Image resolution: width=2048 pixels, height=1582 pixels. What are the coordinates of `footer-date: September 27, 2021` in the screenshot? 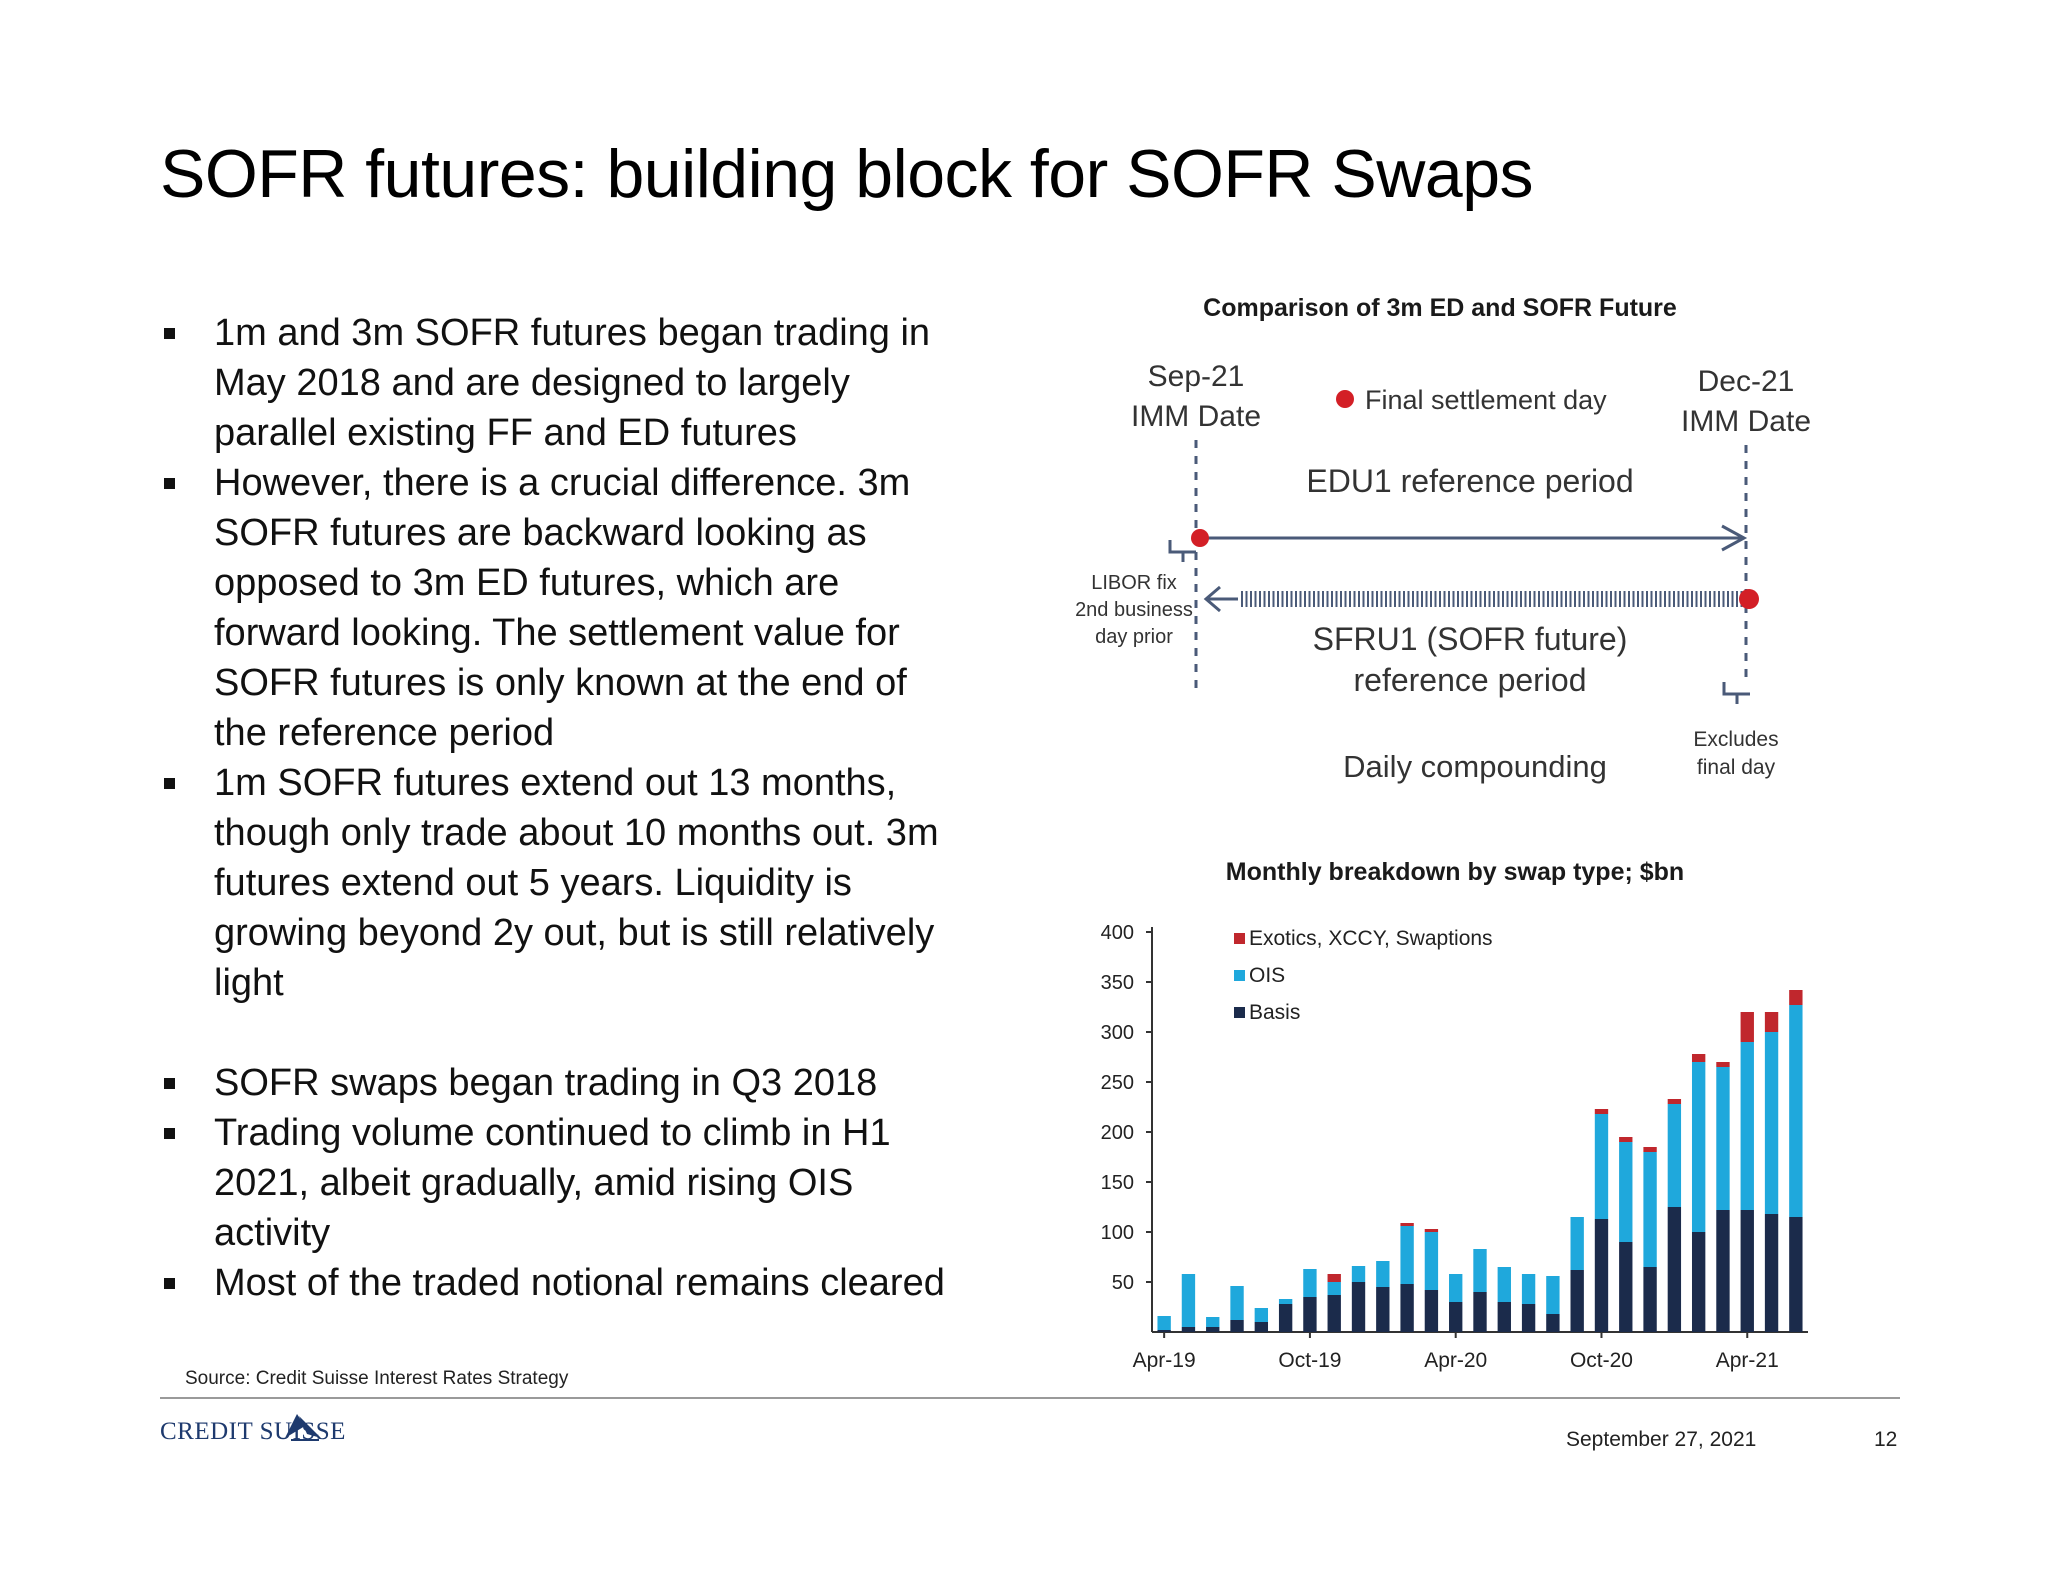 It's located at (1661, 1439).